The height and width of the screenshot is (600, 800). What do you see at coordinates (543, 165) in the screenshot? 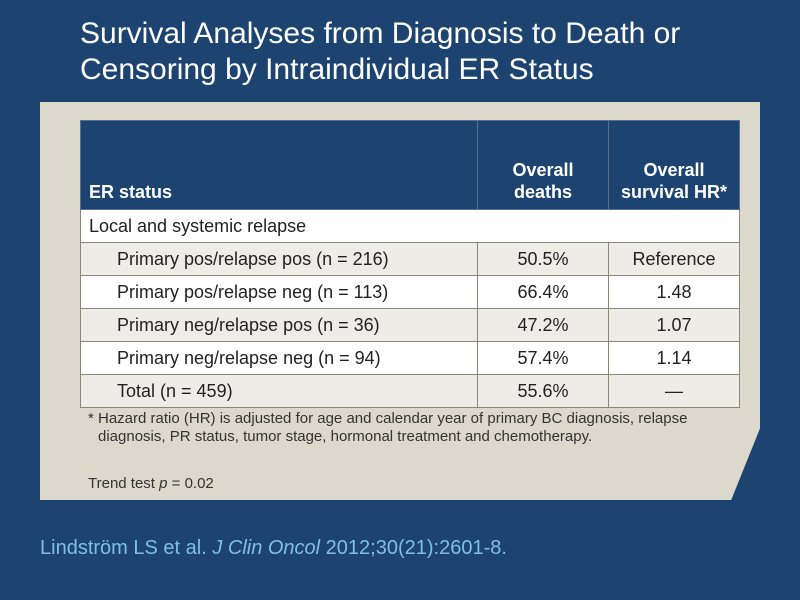
I see `header-overall-deaths: Overall deaths` at bounding box center [543, 165].